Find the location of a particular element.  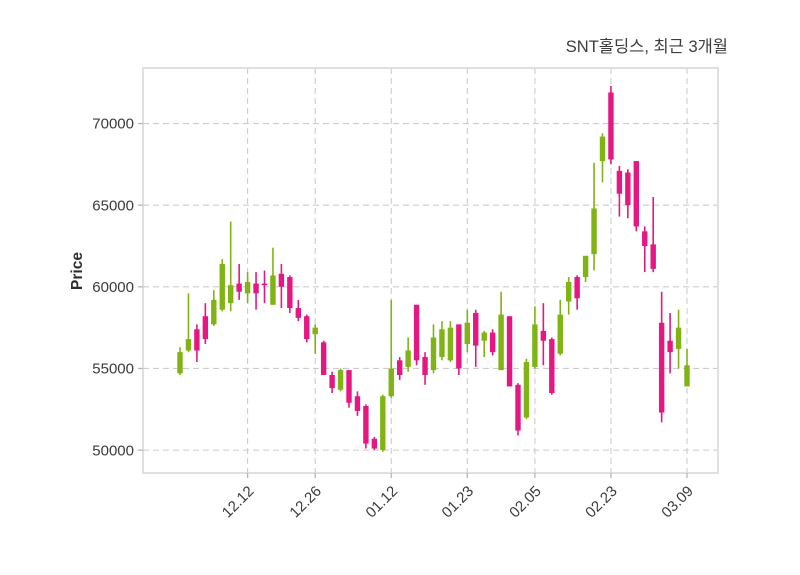

y-tick-label: 70000 is located at coordinates (113, 124).